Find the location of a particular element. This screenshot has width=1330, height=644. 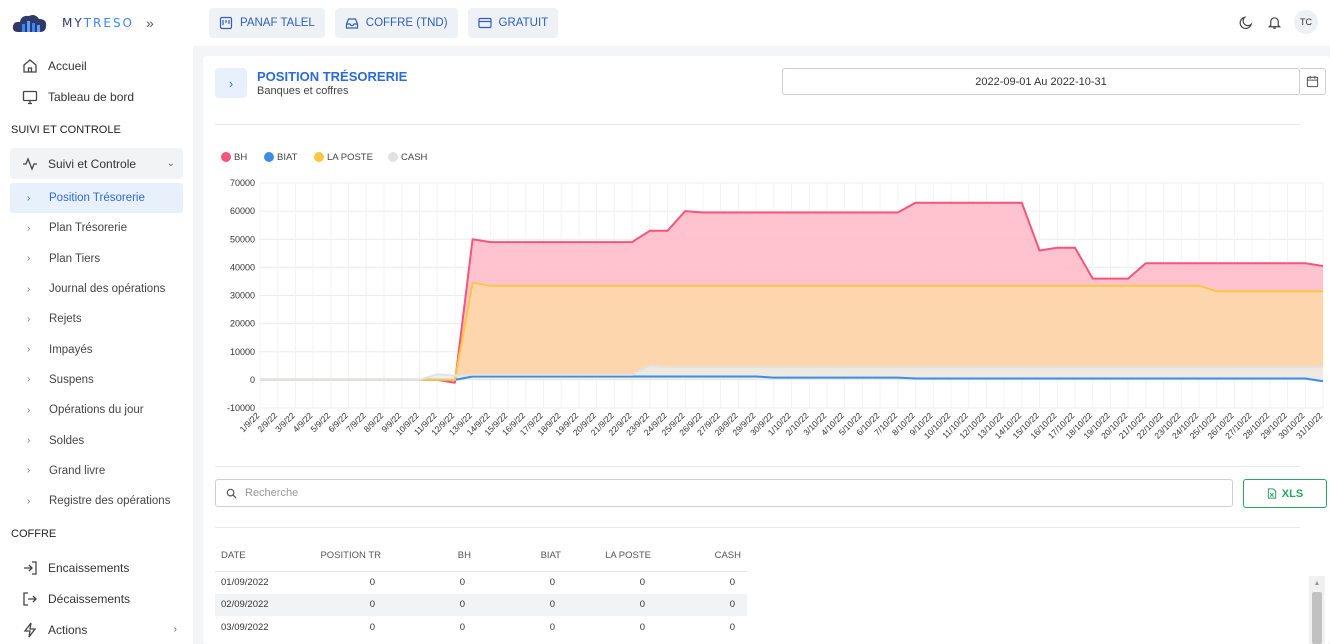

sidebar-item-operations-du-jour: › Opérations du jour is located at coordinates (96, 410).